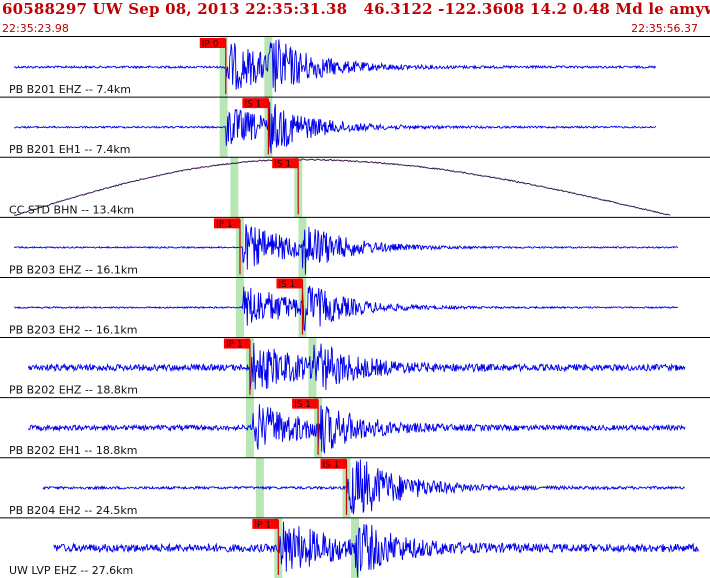 This screenshot has width=710, height=578. I want to click on trace-row: IS 1 PB B203 EH2 -- 16.1km, so click(355, 307).